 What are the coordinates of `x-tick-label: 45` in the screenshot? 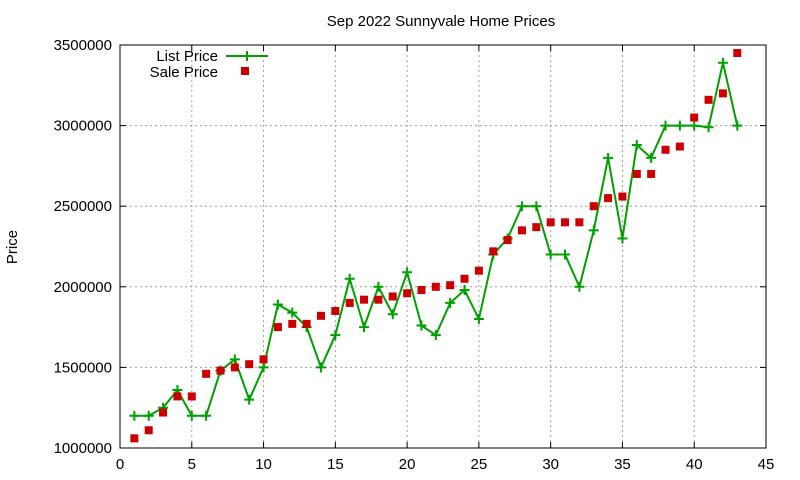 It's located at (766, 464).